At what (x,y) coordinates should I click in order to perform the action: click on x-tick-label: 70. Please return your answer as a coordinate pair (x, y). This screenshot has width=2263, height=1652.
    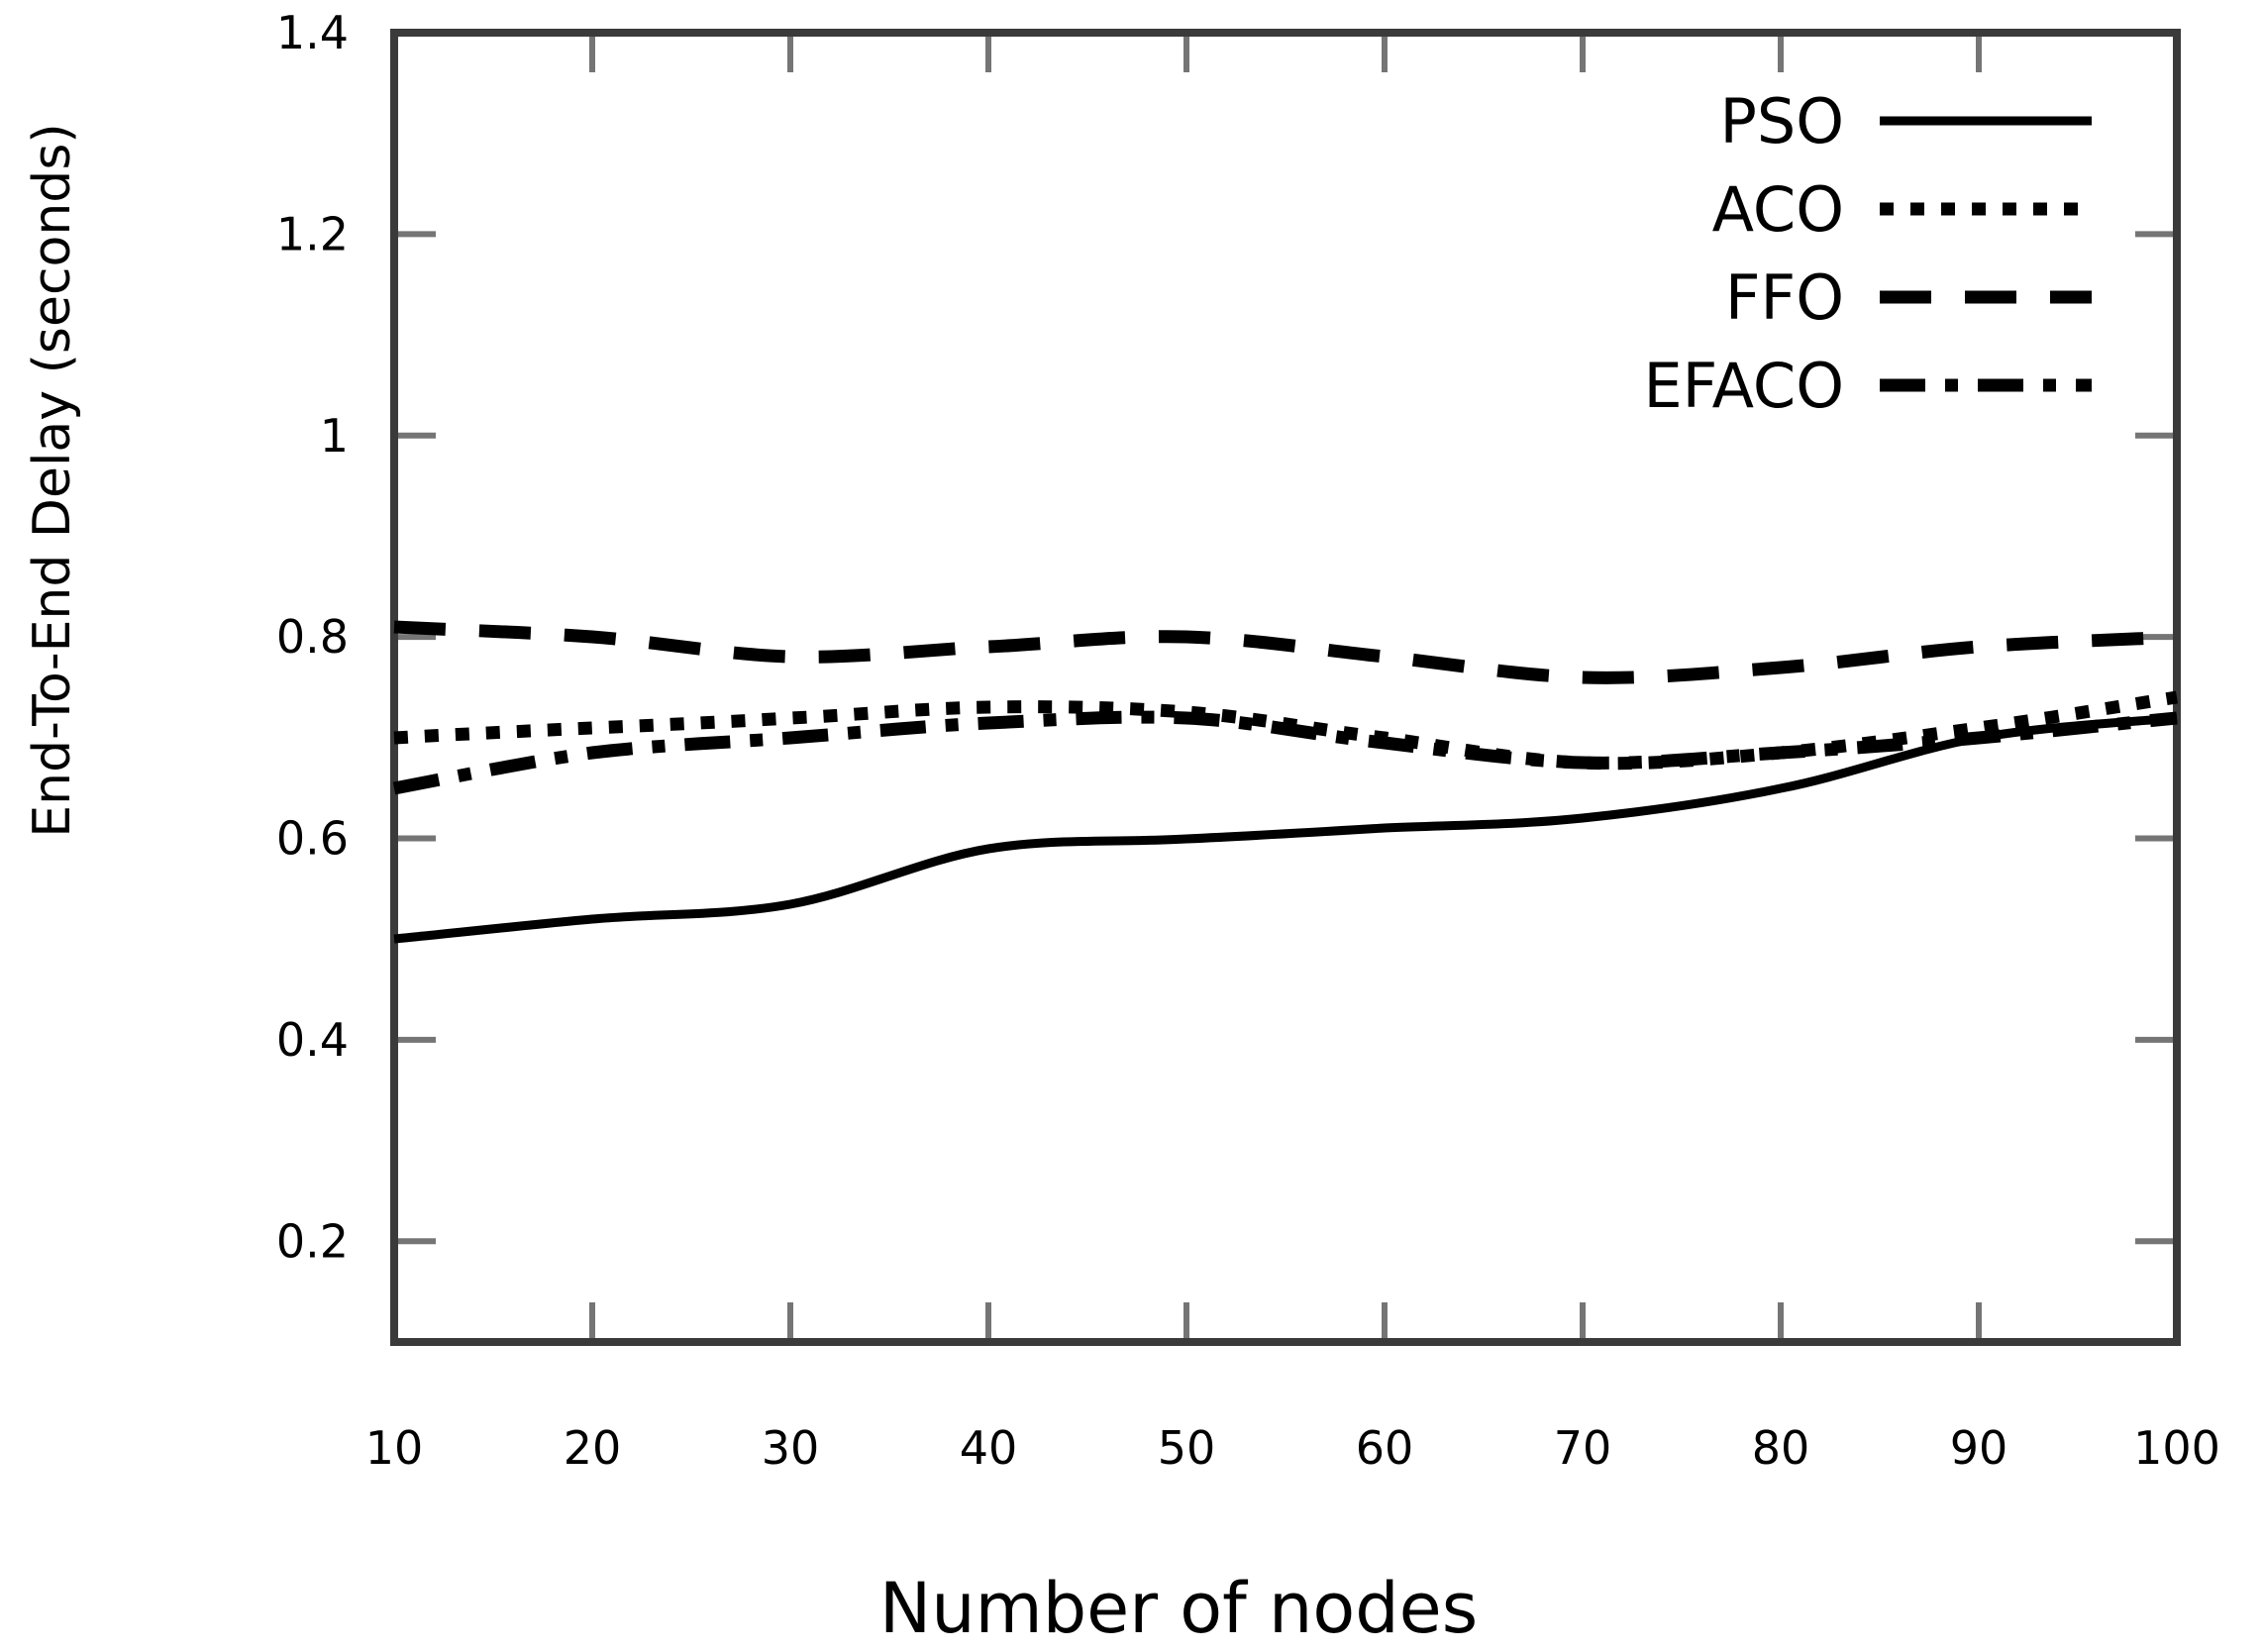
    Looking at the image, I should click on (1583, 1448).